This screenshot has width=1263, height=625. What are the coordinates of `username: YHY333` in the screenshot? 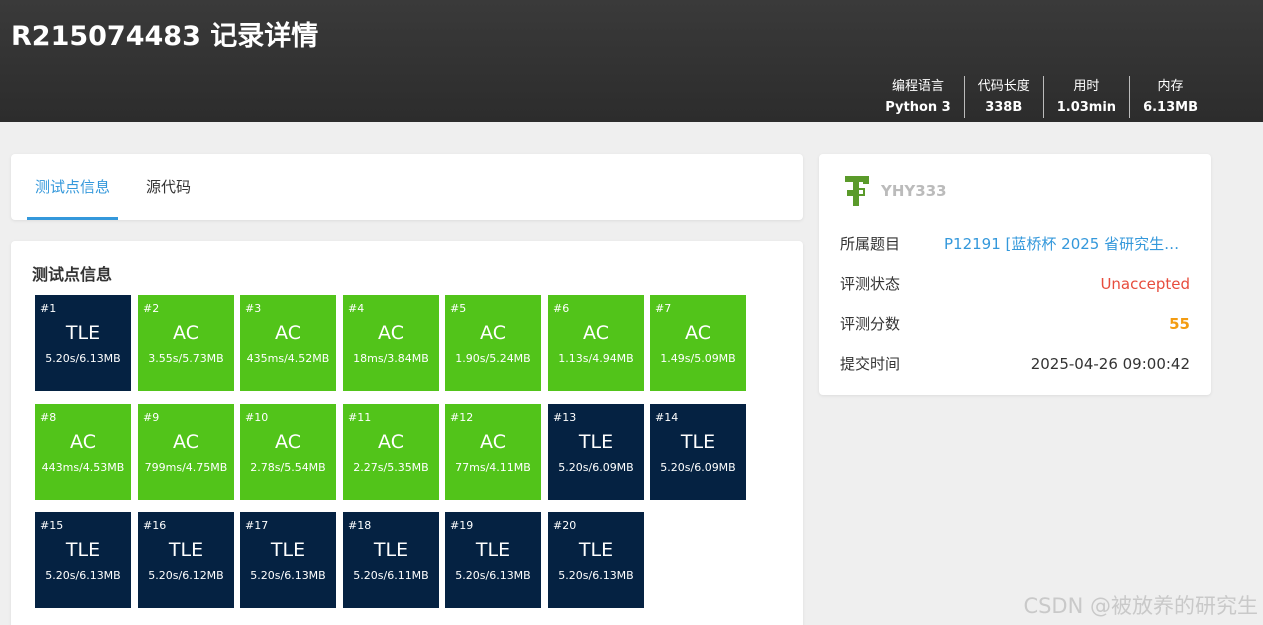 It's located at (914, 191).